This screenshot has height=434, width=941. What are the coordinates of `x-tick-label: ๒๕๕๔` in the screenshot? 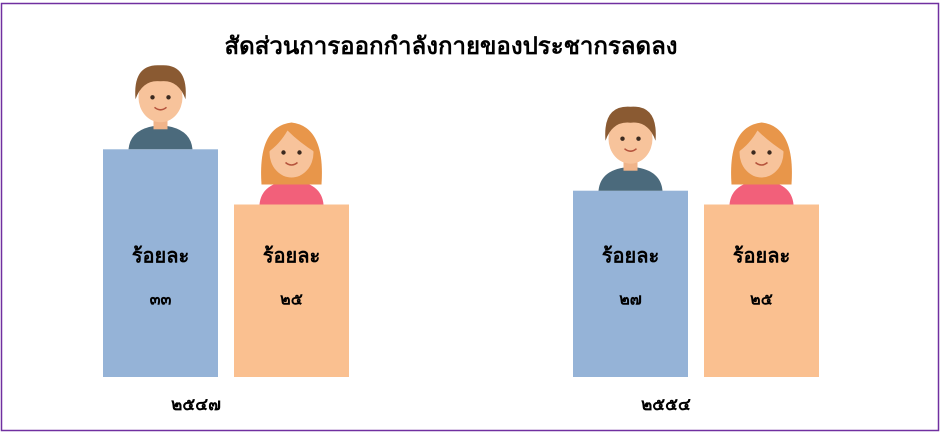 It's located at (666, 405).